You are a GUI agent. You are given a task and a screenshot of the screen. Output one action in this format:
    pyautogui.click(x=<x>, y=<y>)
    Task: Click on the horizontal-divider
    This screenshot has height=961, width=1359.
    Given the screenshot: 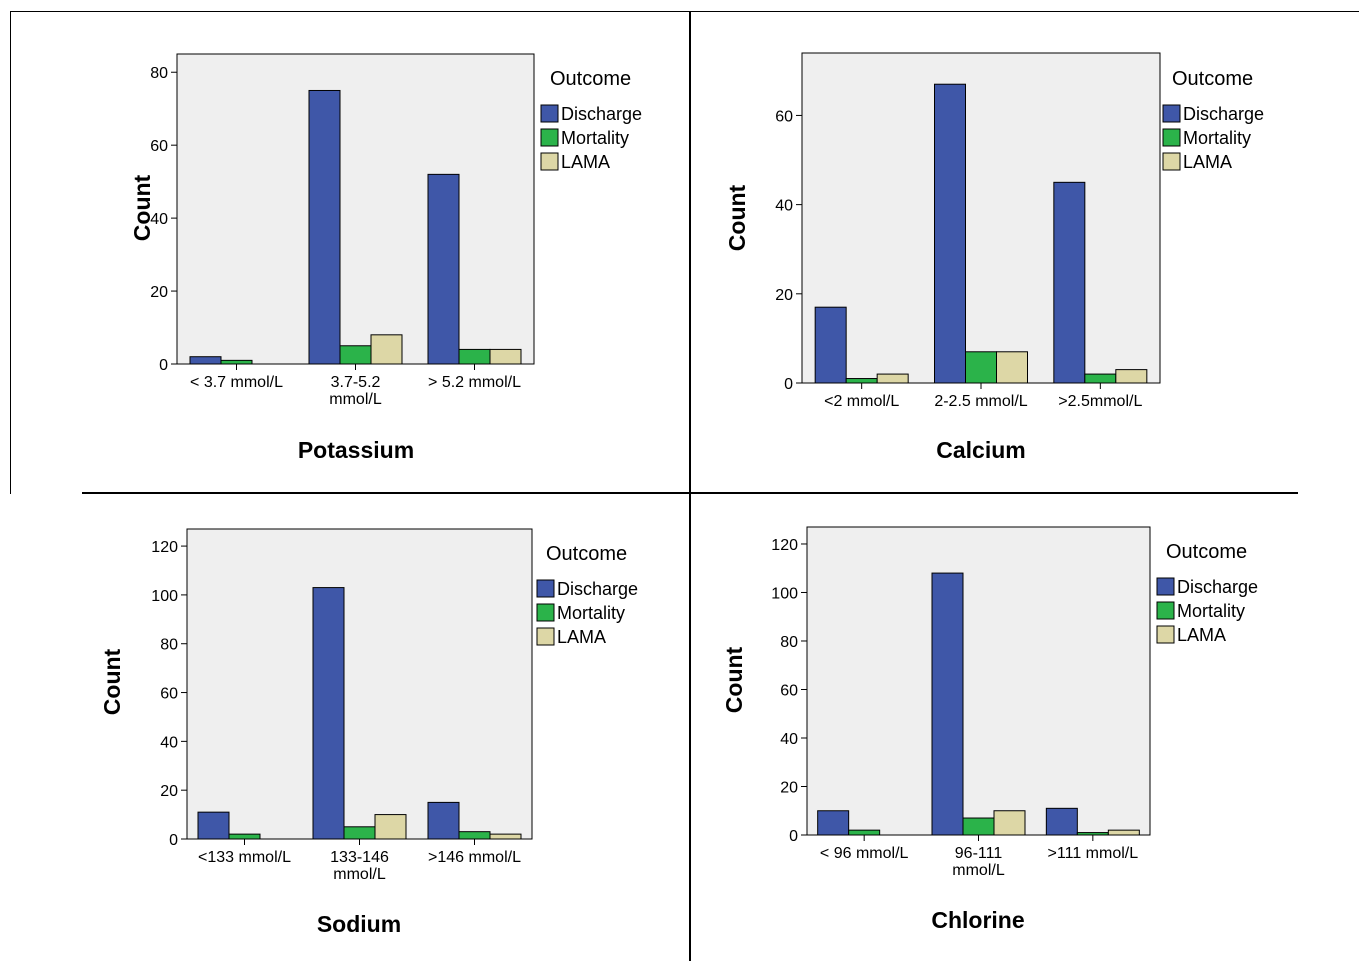 What is the action you would take?
    pyautogui.click(x=690, y=493)
    